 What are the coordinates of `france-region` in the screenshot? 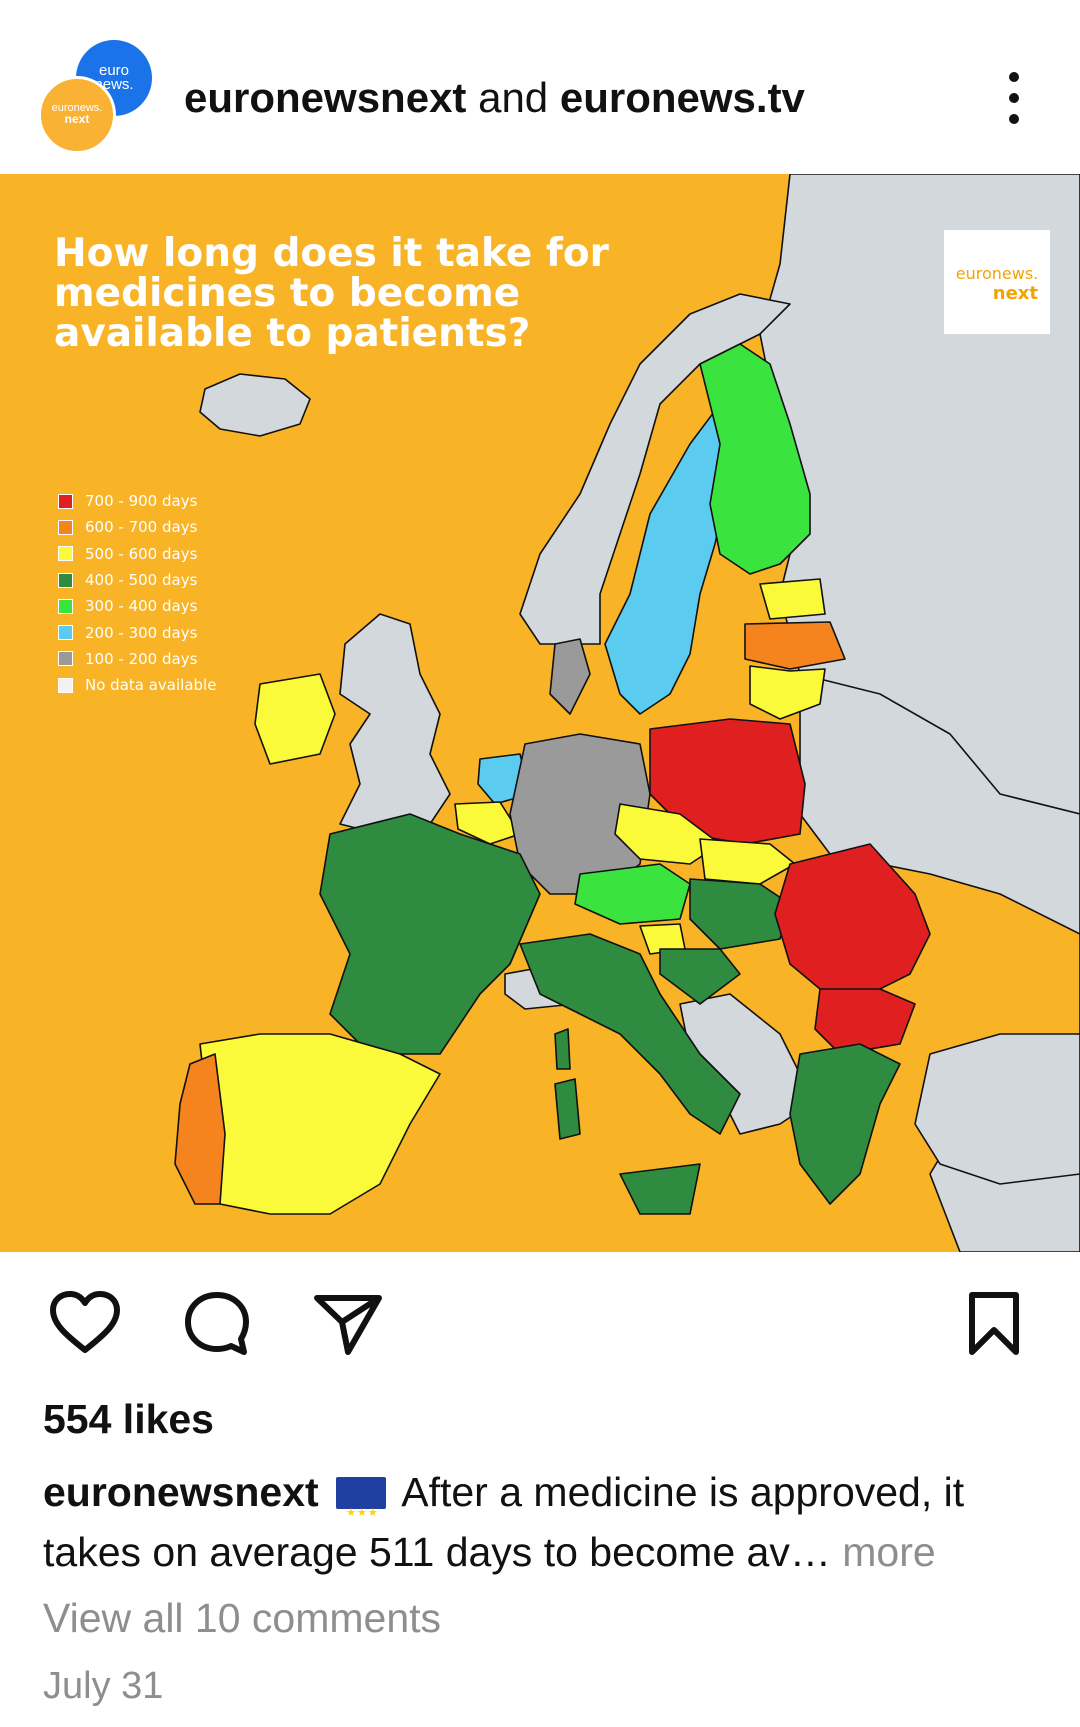 It's located at (430, 934).